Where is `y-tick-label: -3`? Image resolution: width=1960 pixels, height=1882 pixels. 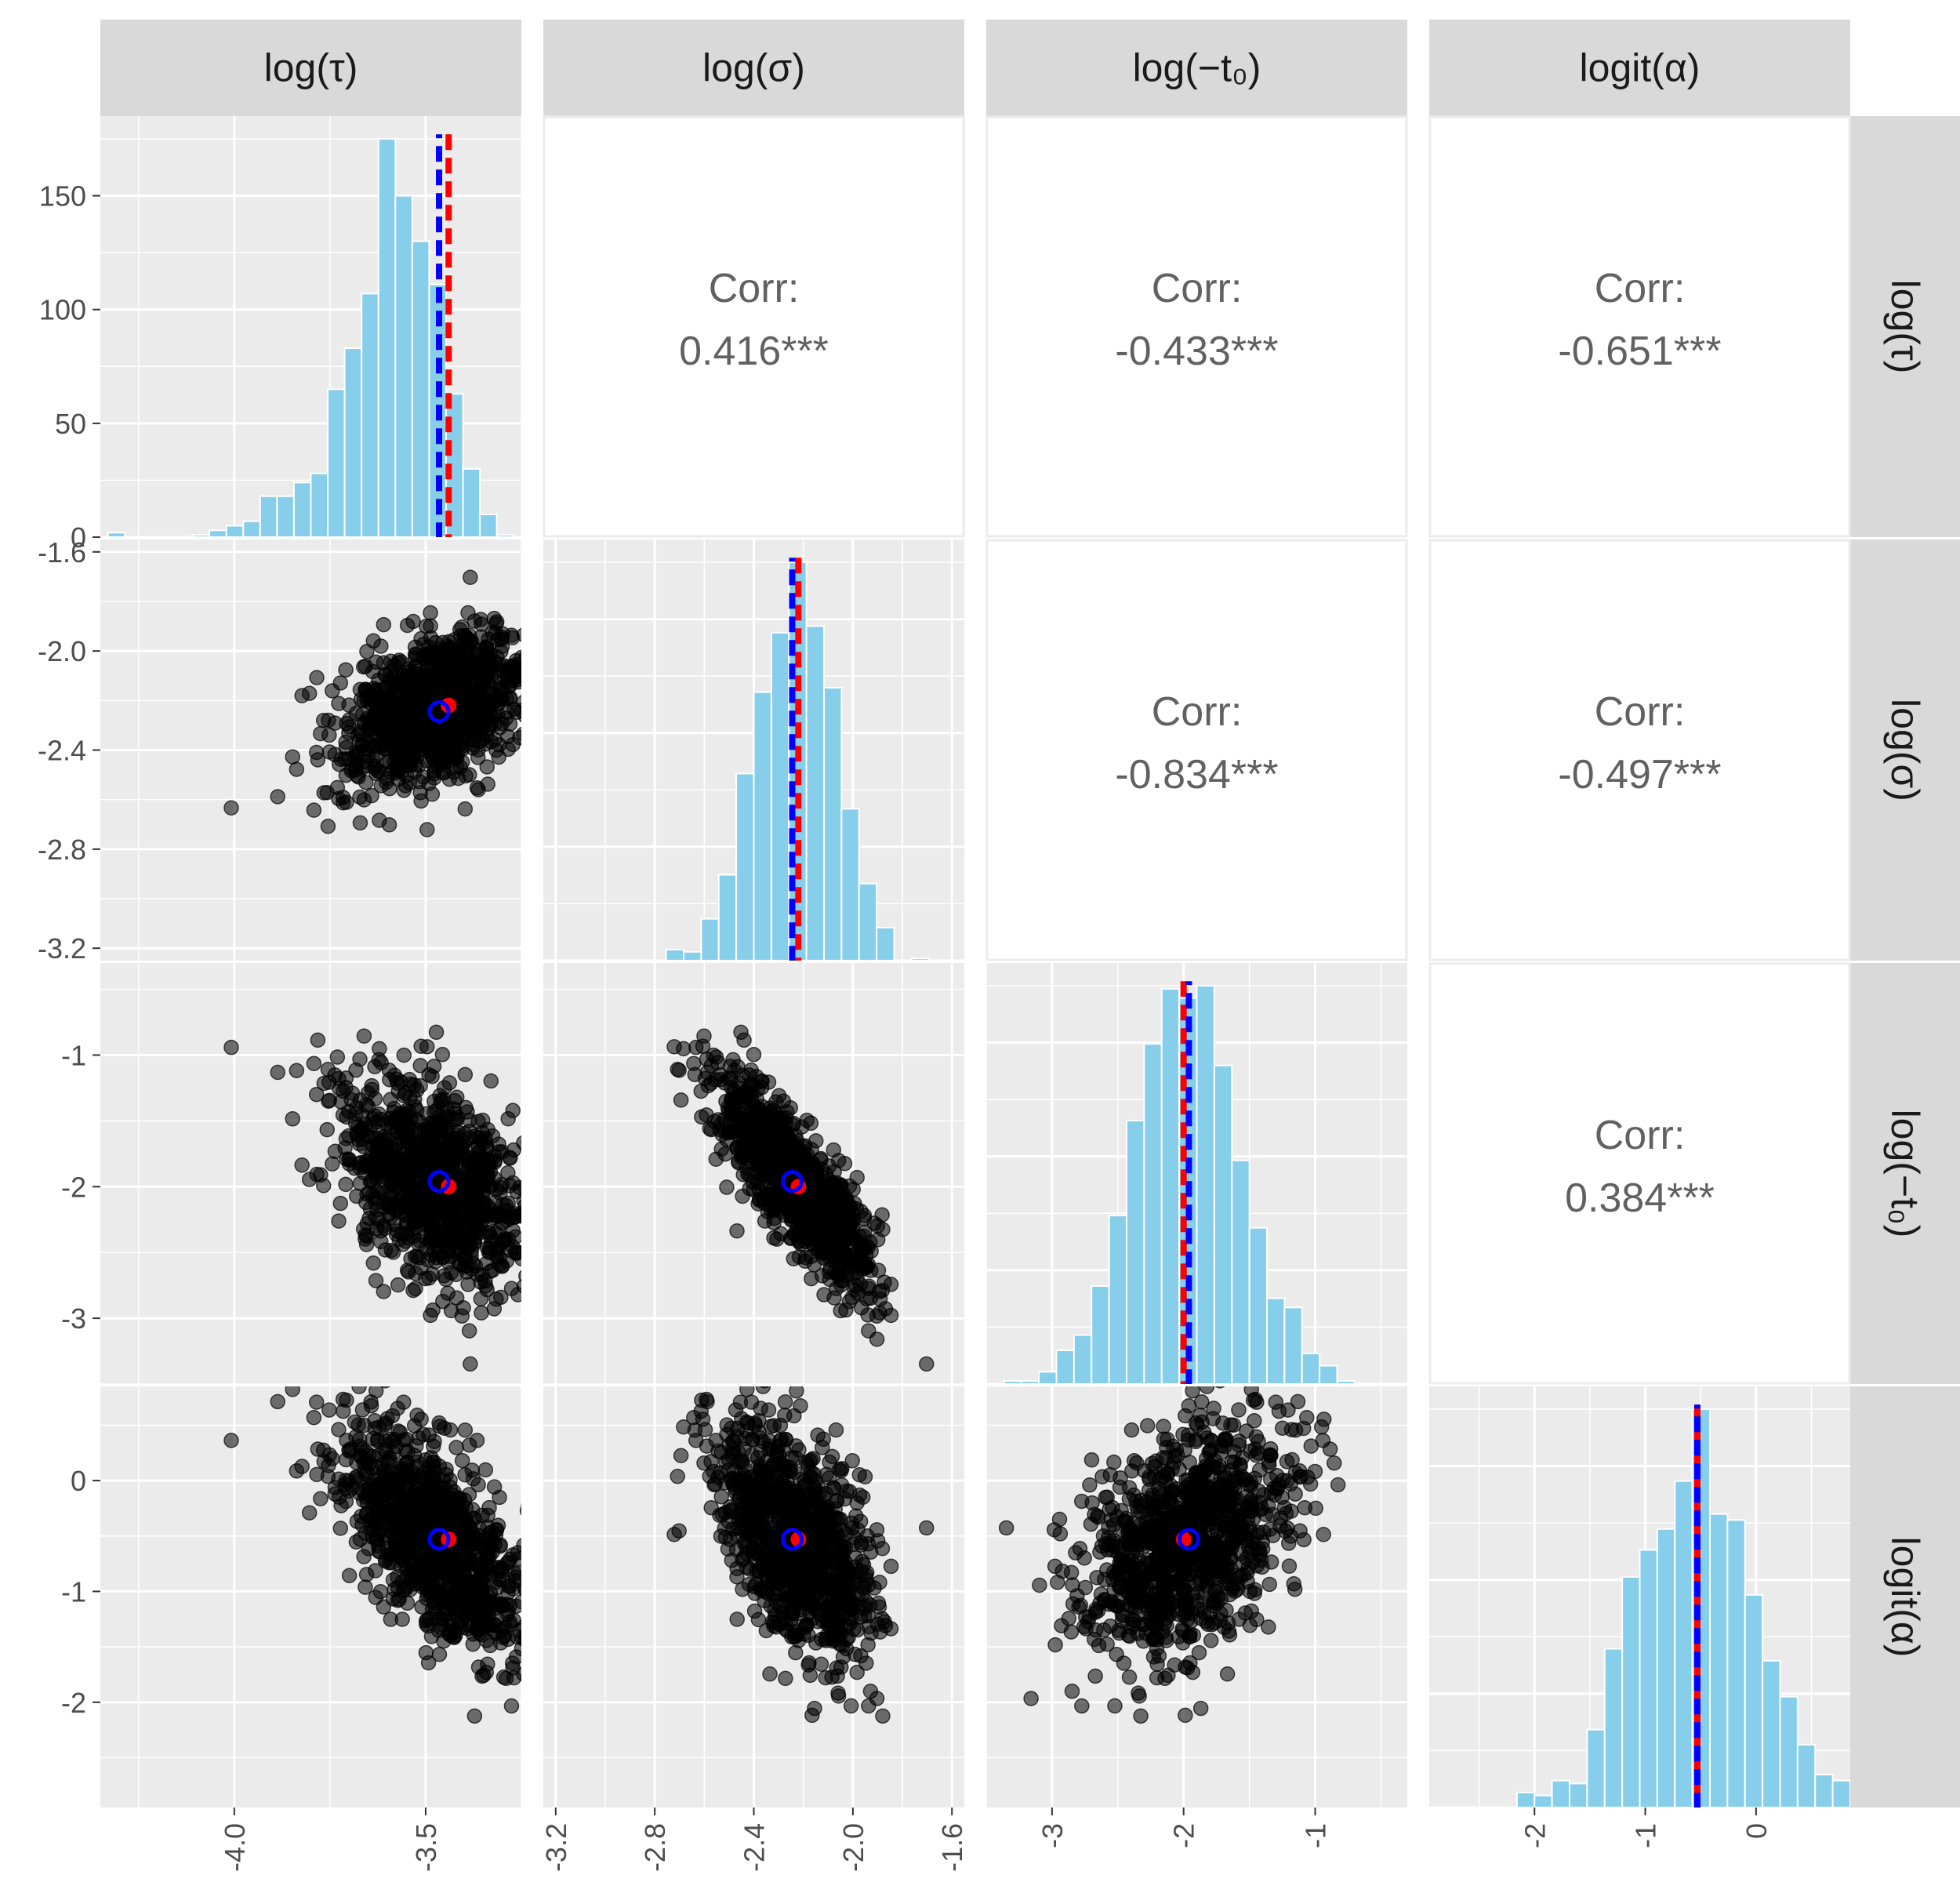 y-tick-label: -3 is located at coordinates (73, 1319).